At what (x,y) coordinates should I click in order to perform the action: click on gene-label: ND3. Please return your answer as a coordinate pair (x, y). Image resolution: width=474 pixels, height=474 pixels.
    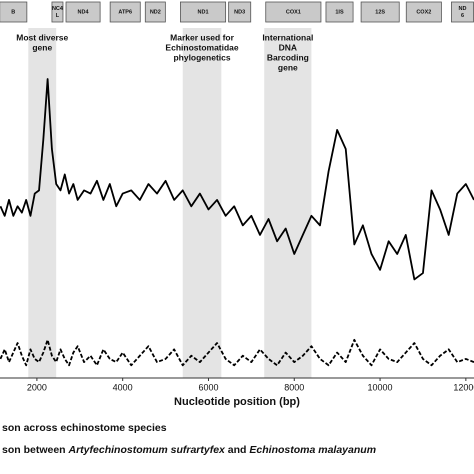
    Looking at the image, I should click on (239, 12).